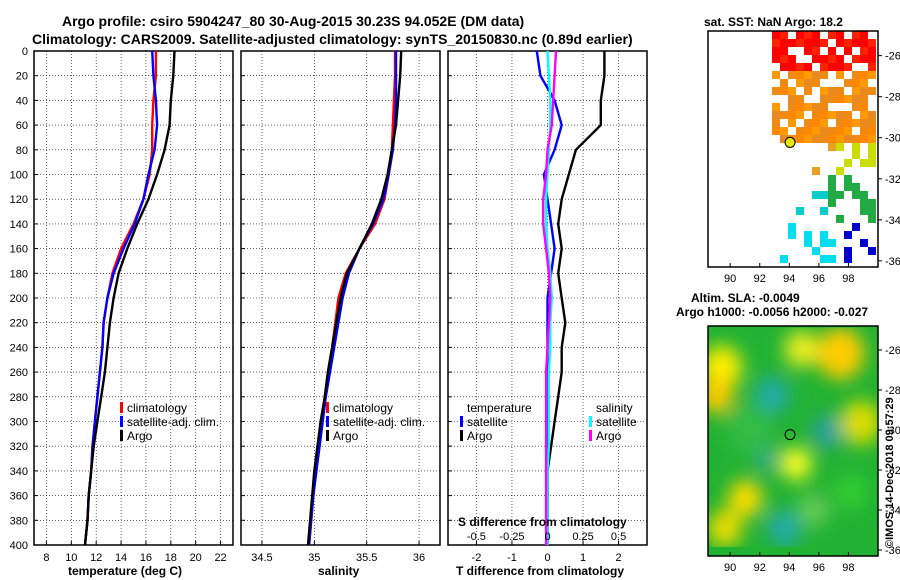  What do you see at coordinates (363, 408) in the screenshot?
I see `legend-climatology: climatology` at bounding box center [363, 408].